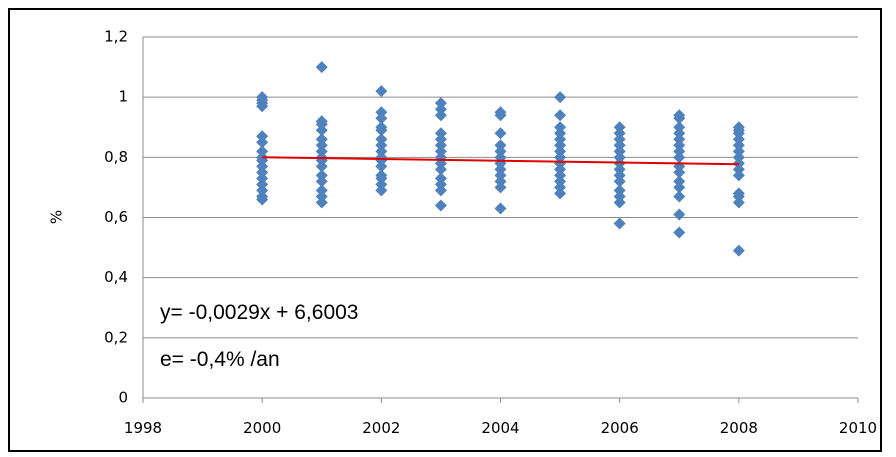  I want to click on x-tick-label: 2006, so click(620, 428).